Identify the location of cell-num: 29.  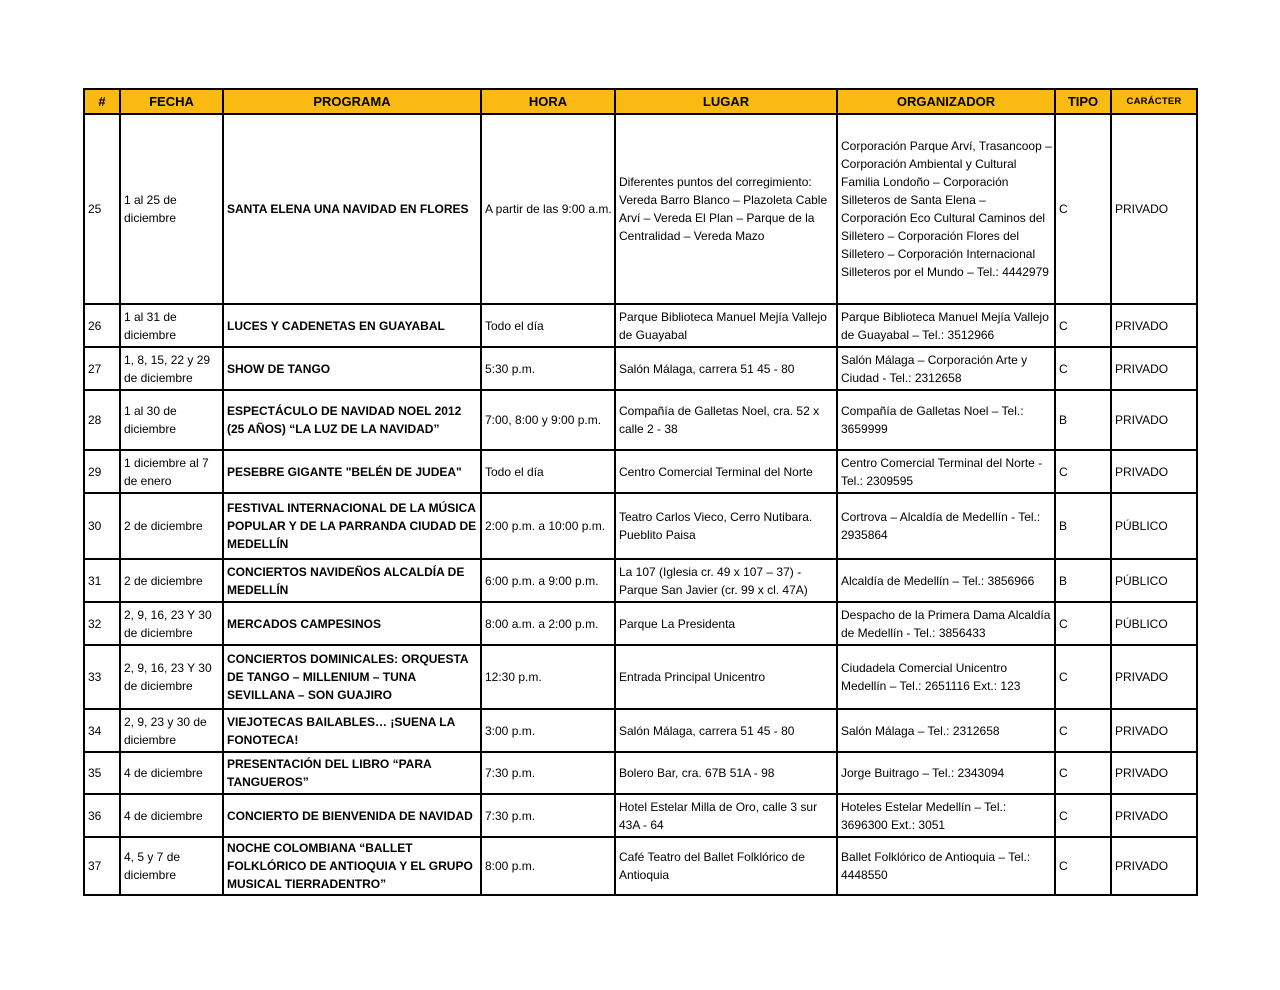
(102, 471).